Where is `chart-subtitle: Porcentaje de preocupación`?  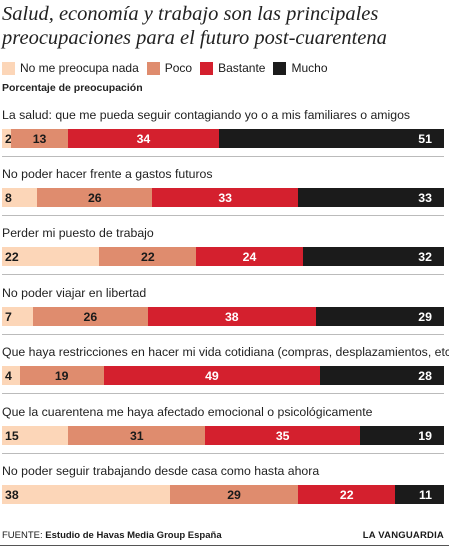
chart-subtitle: Porcentaje de preocupación is located at coordinates (72, 88).